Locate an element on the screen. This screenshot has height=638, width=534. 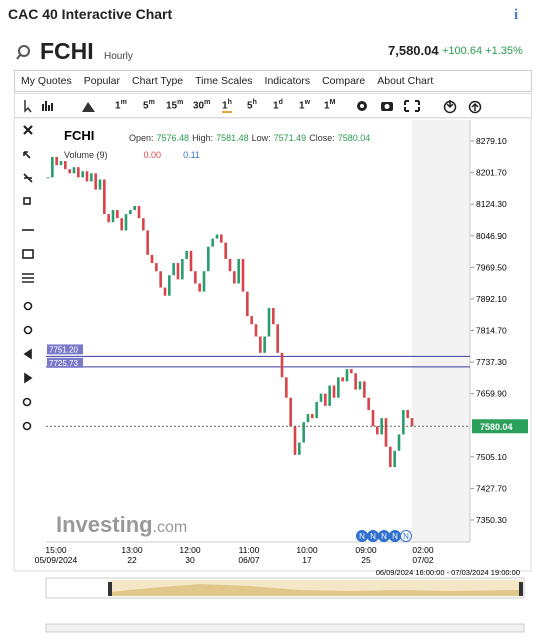
menu-item: About Chart is located at coordinates (405, 81).